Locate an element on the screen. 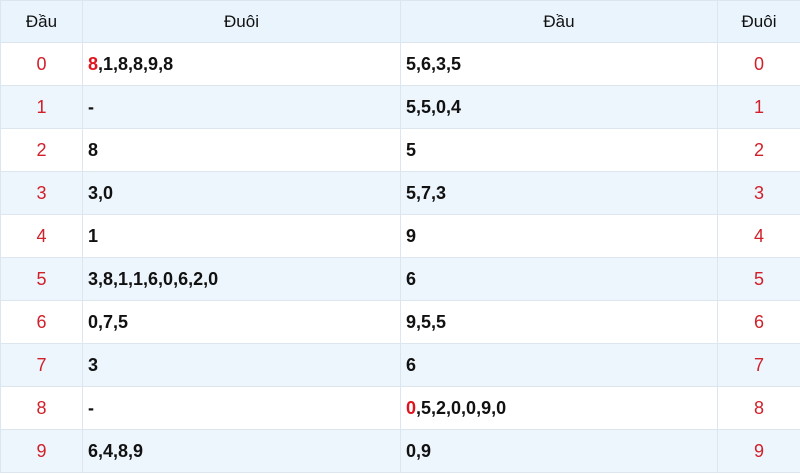 The width and height of the screenshot is (800, 475). header-row: Đầu Đuôi Đầu Đuôi is located at coordinates (400, 21).